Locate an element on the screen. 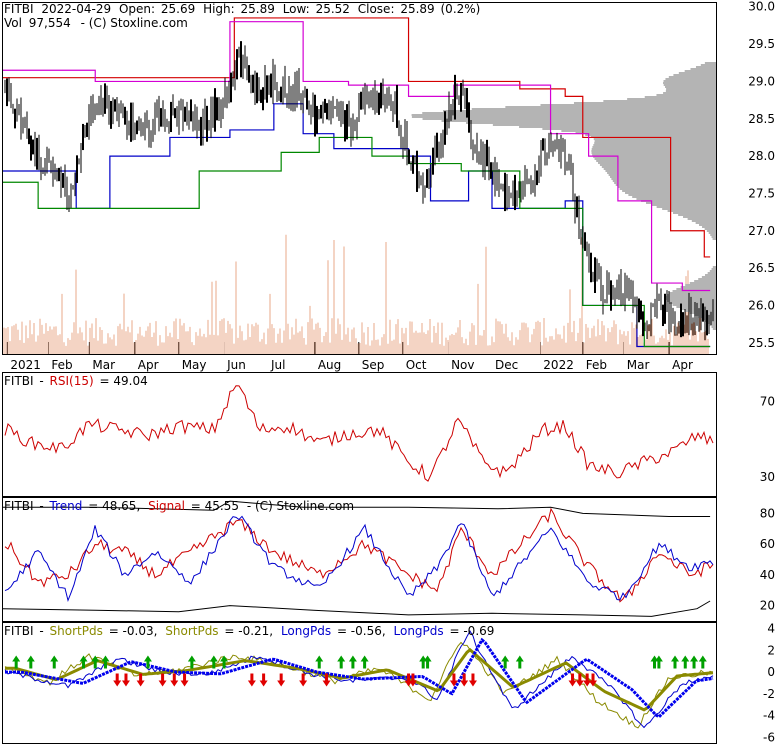  pds-tick-label: -2 is located at coordinates (769, 694).